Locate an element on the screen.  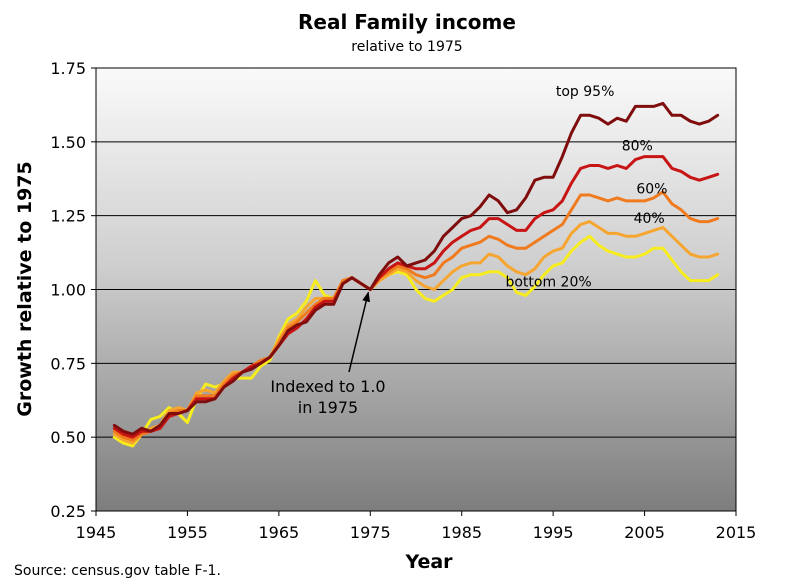
x-tick-label: 1975 is located at coordinates (370, 532).